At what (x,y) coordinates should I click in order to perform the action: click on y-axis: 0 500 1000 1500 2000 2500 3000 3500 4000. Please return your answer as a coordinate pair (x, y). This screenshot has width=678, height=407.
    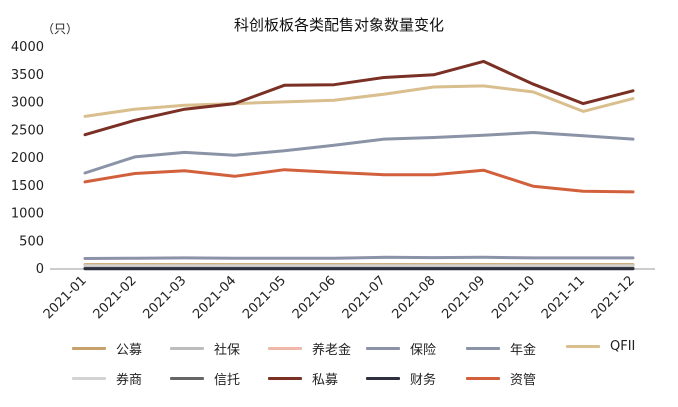
    Looking at the image, I should click on (27, 158).